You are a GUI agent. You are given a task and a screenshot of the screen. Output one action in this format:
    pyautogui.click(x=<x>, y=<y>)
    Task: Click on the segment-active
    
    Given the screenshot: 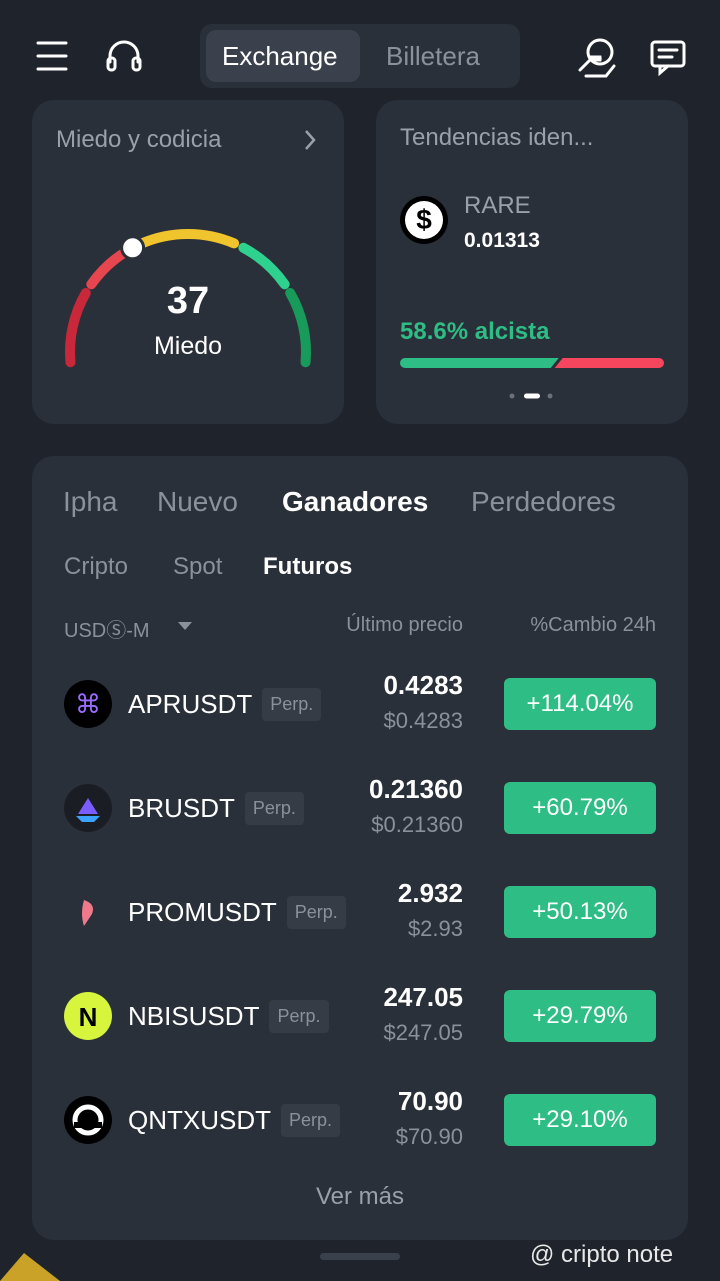 What is the action you would take?
    pyautogui.click(x=283, y=56)
    